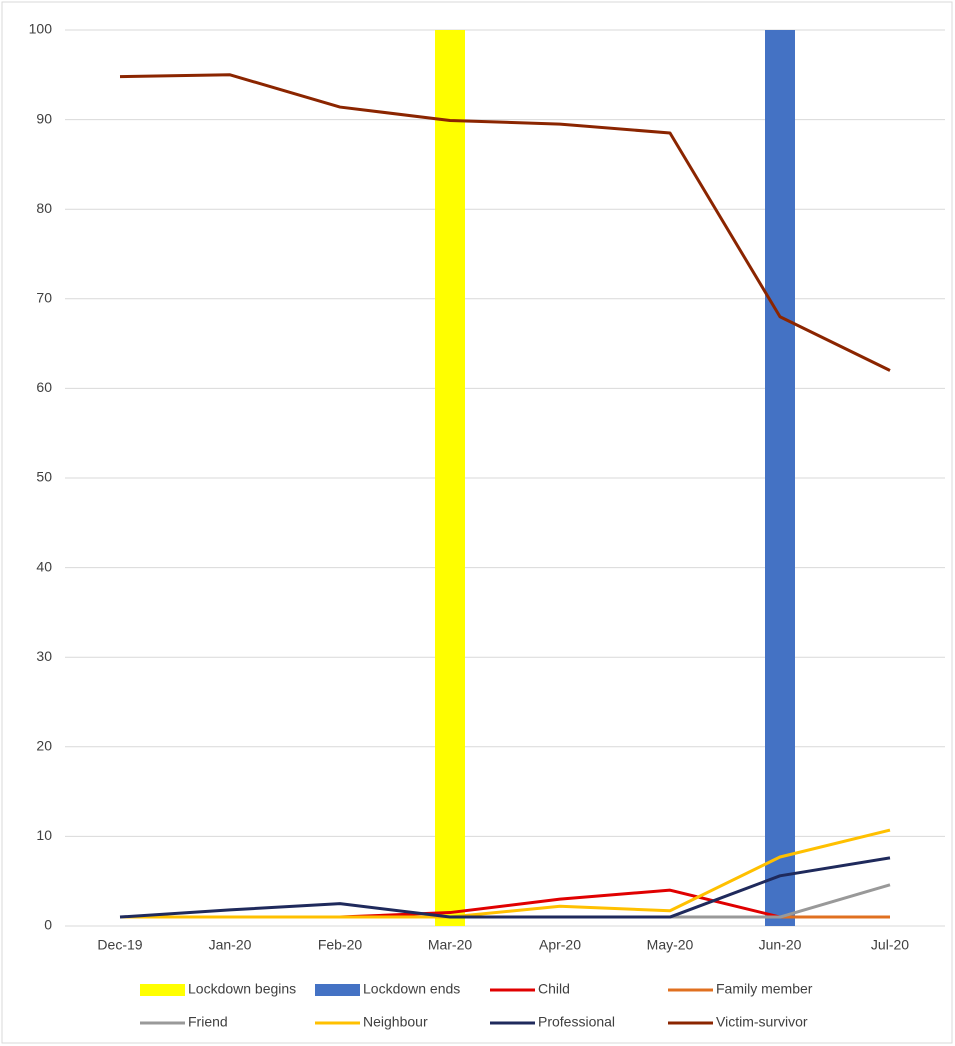 The image size is (955, 1046). Describe the element at coordinates (44, 118) in the screenshot. I see `y-tick-label: 90` at that location.